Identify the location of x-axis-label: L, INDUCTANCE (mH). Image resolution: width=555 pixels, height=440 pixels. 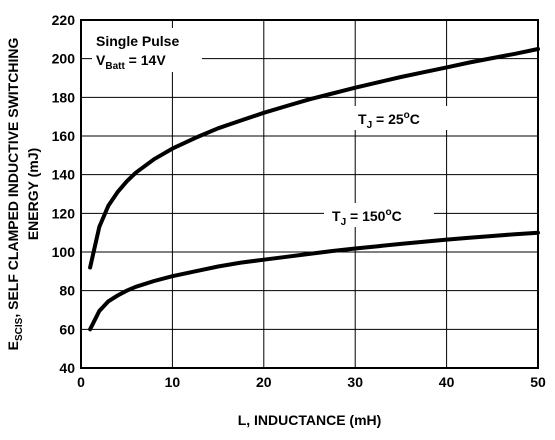
(310, 420).